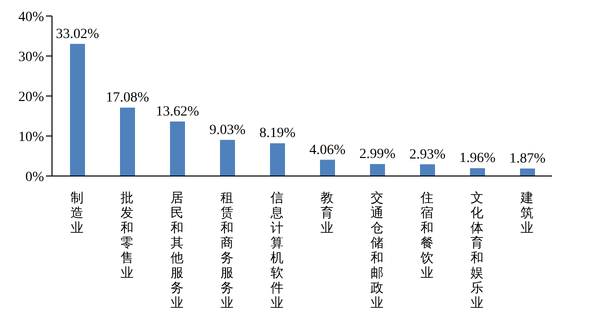 This screenshot has height=324, width=590. What do you see at coordinates (527, 212) in the screenshot?
I see `x-tick-label: 建筑业` at bounding box center [527, 212].